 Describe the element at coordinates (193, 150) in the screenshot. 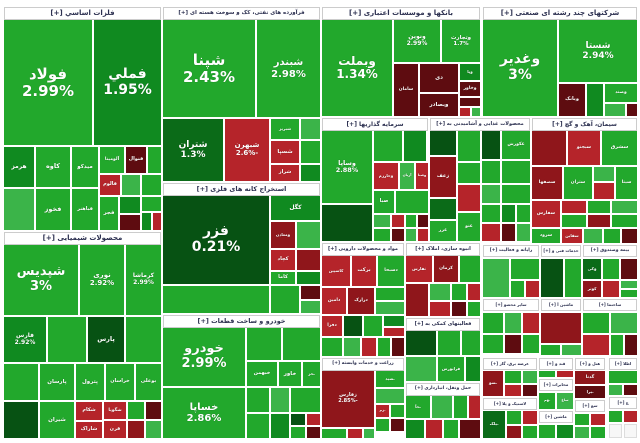

I see `stock-tile: شتران 1.3%` at that location.